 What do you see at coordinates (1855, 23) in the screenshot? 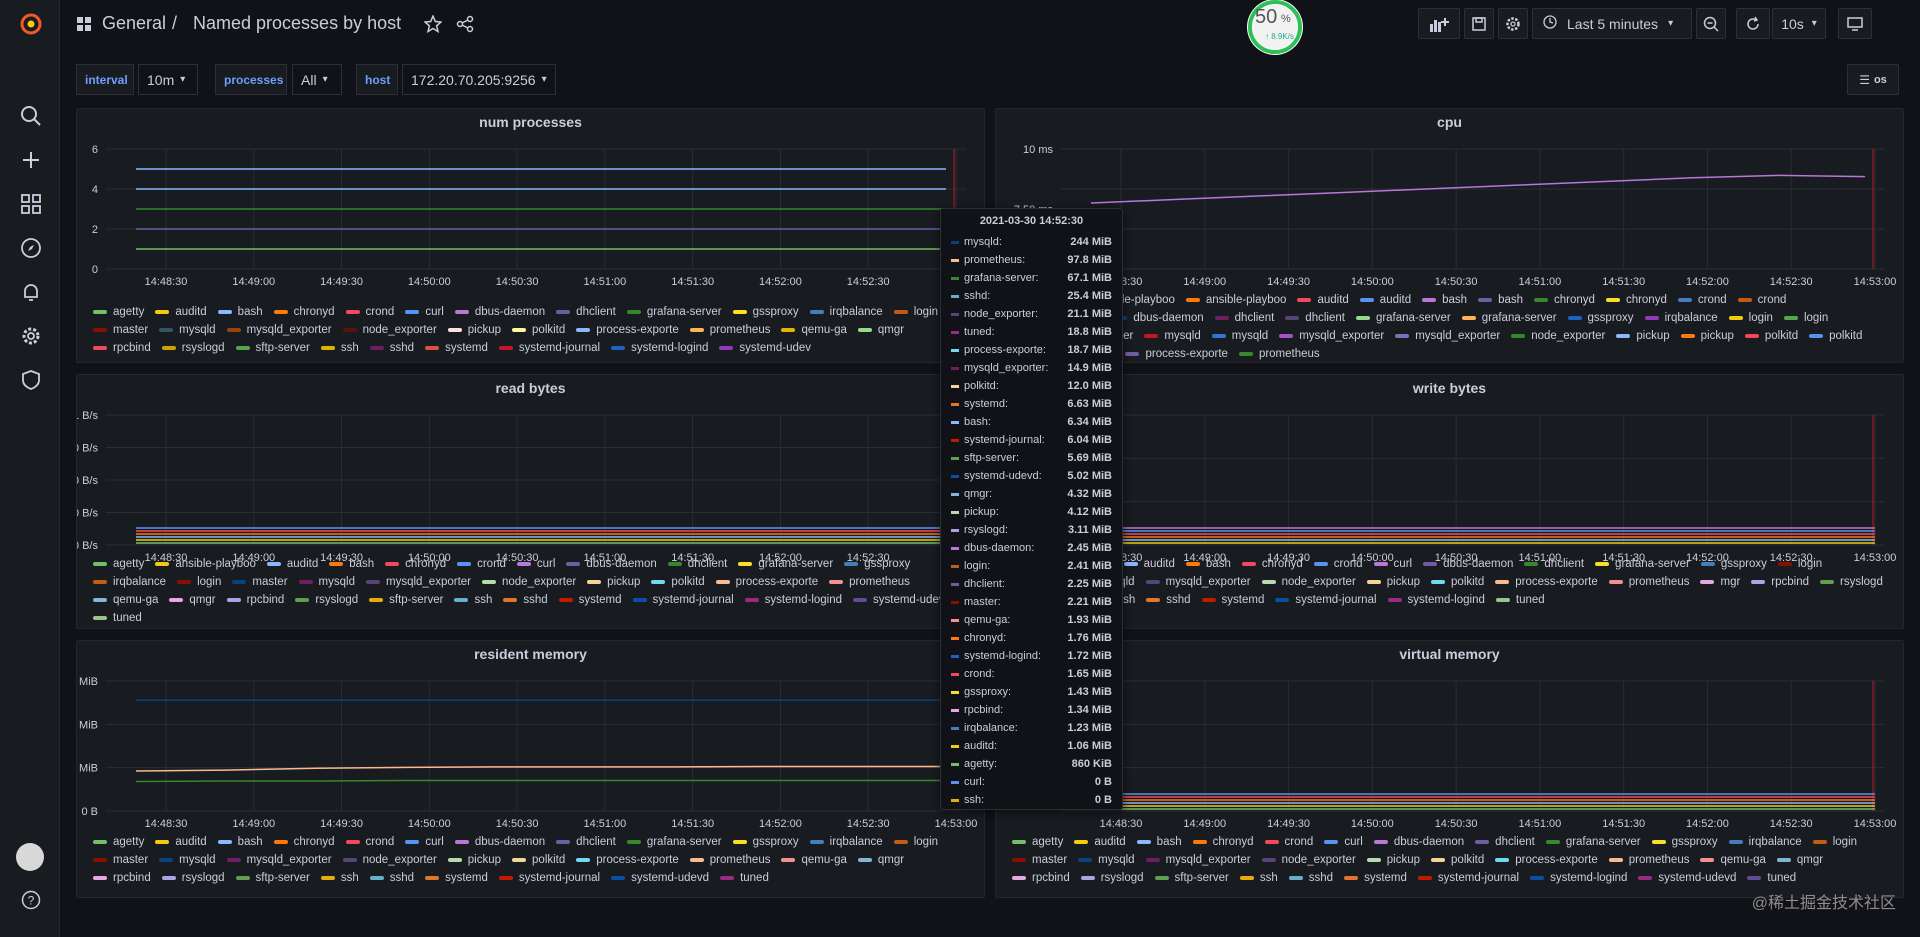
I see `tv-mode-icon` at bounding box center [1855, 23].